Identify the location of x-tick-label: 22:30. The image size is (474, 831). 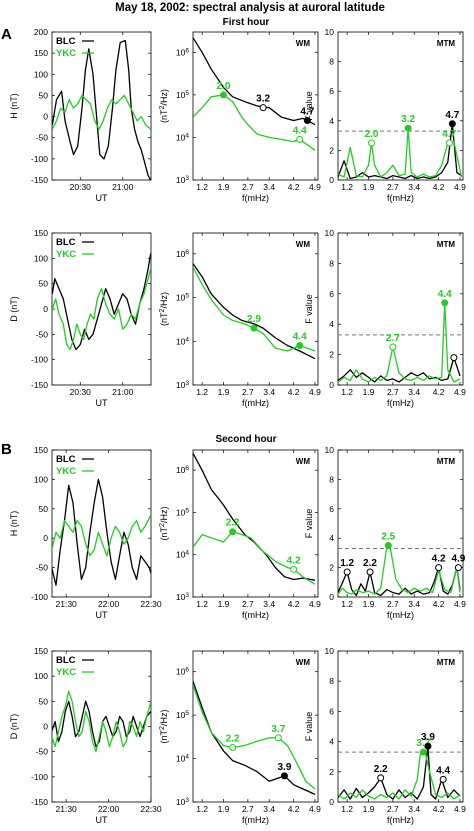
(151, 604).